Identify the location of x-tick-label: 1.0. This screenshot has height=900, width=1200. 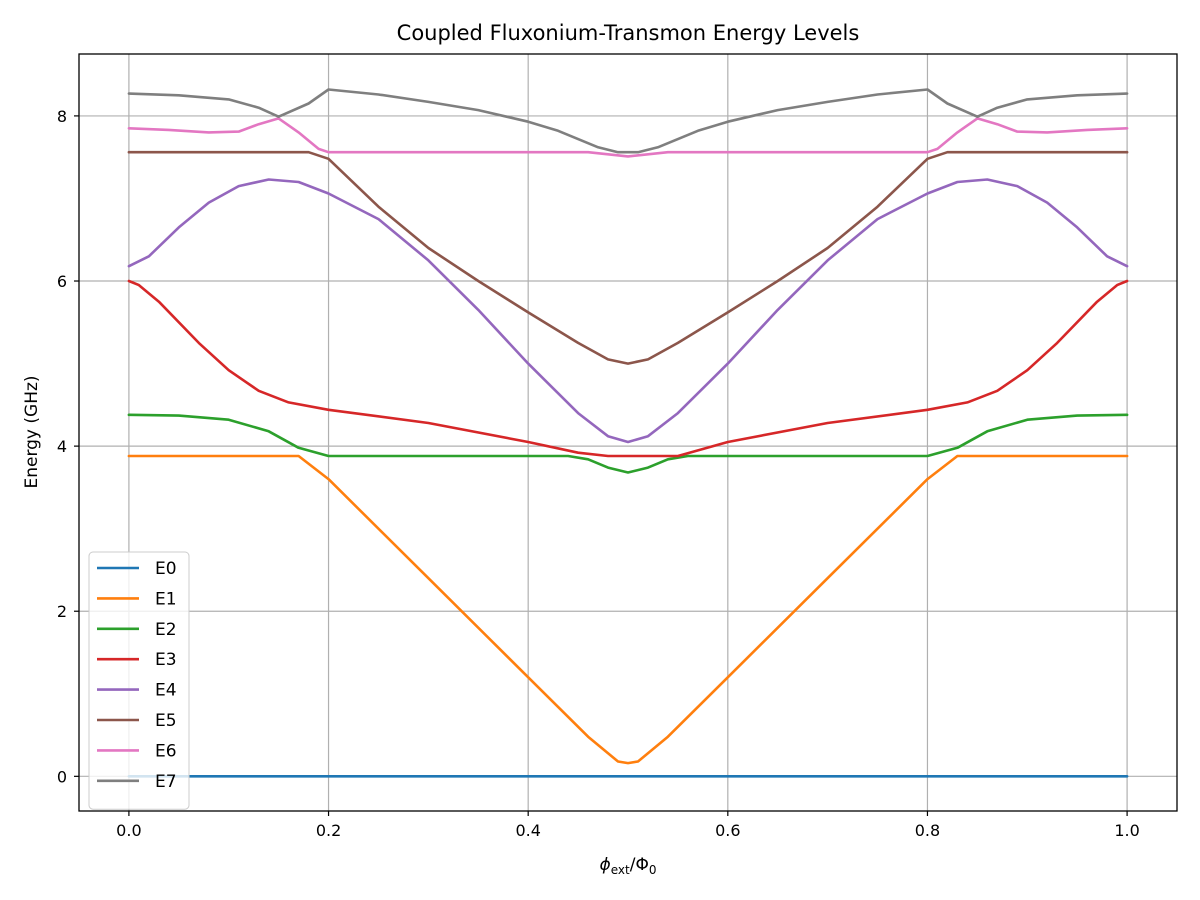
(1126, 830).